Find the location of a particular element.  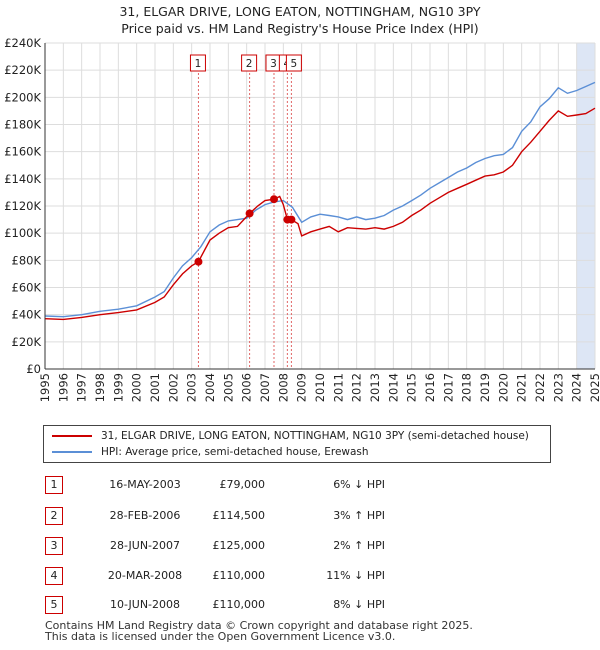

sale-hpi-relation: 11% ↓ HPI is located at coordinates (355, 575).